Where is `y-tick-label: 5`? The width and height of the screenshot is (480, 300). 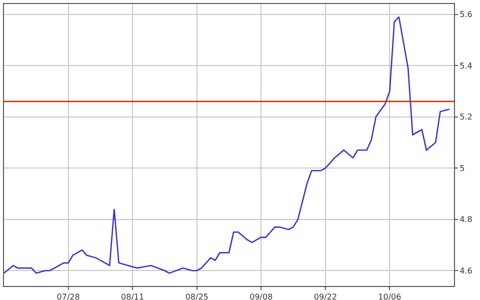 y-tick-label: 5 is located at coordinates (462, 168).